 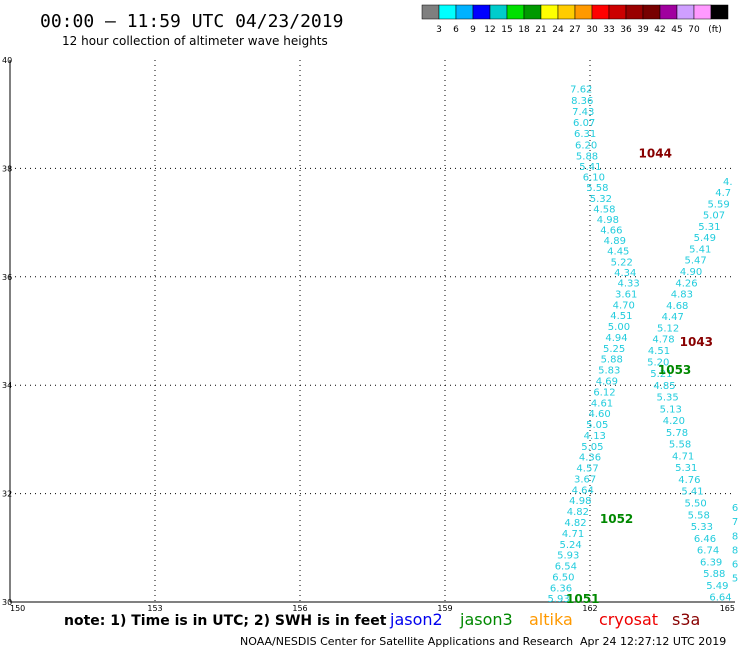 I want to click on colorbar-unit: (ft), so click(x=715, y=30).